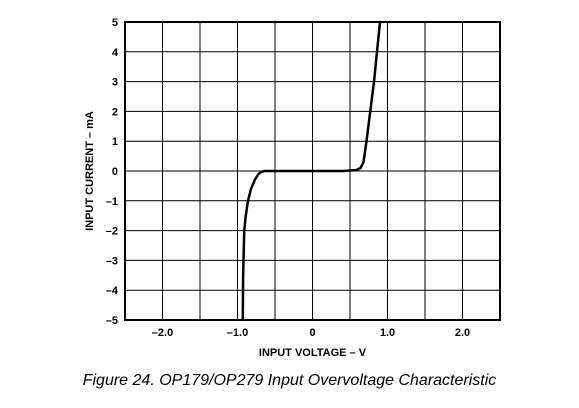  What do you see at coordinates (237, 333) in the screenshot?
I see `x-tick-label: –1.0` at bounding box center [237, 333].